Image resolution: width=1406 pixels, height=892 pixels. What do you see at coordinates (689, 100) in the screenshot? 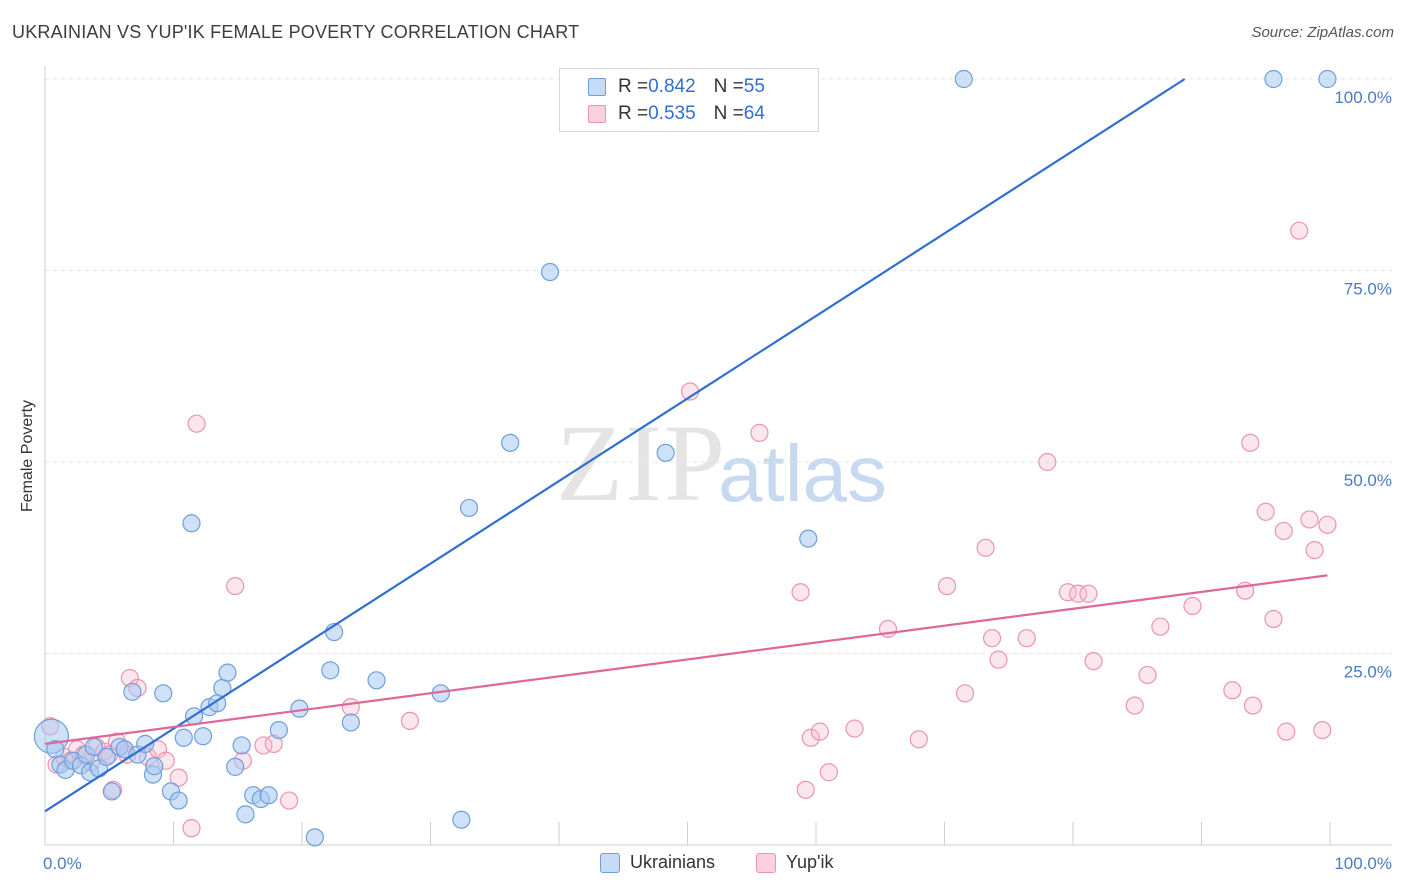
I see `correlation-legend: R = 0.842 N = 55 R = 0.535 N = 64` at bounding box center [689, 100].